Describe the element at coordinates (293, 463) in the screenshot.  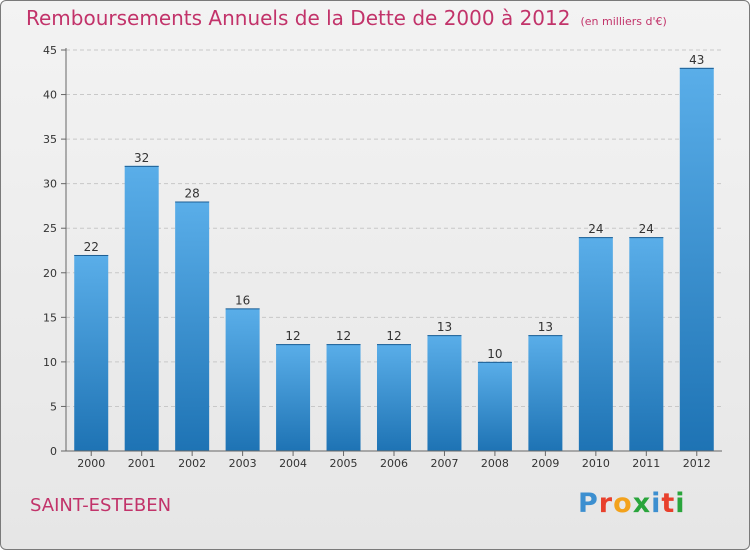
I see `x-tick-label: 2004` at that location.